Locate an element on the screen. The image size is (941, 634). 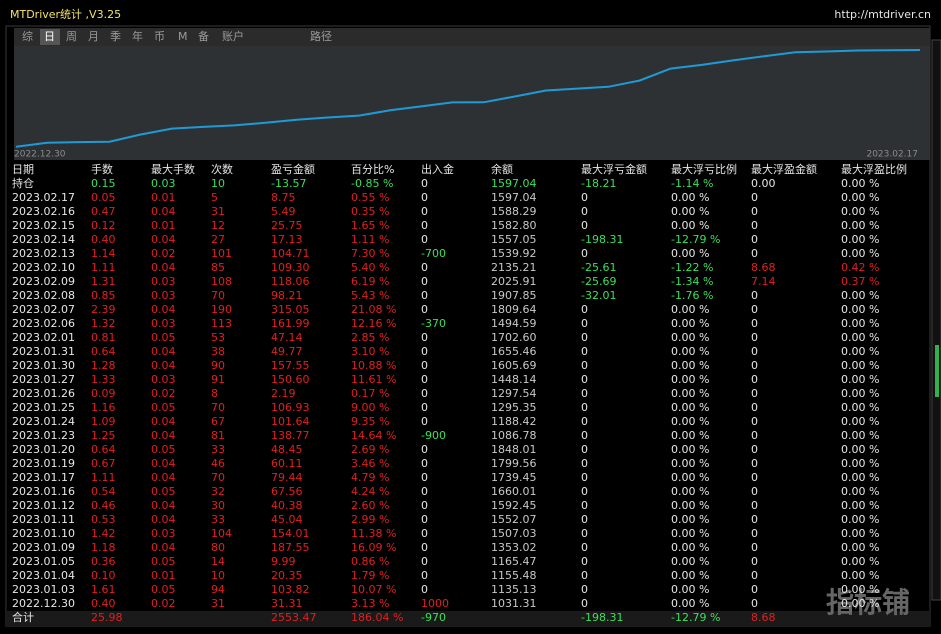
cell: 12 is located at coordinates (218, 225).